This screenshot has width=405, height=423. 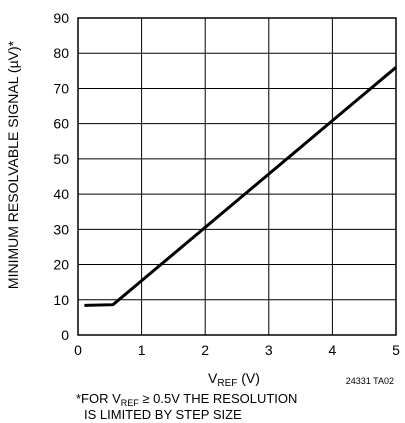 What do you see at coordinates (61, 53) in the screenshot?
I see `y-tick-label: 80` at bounding box center [61, 53].